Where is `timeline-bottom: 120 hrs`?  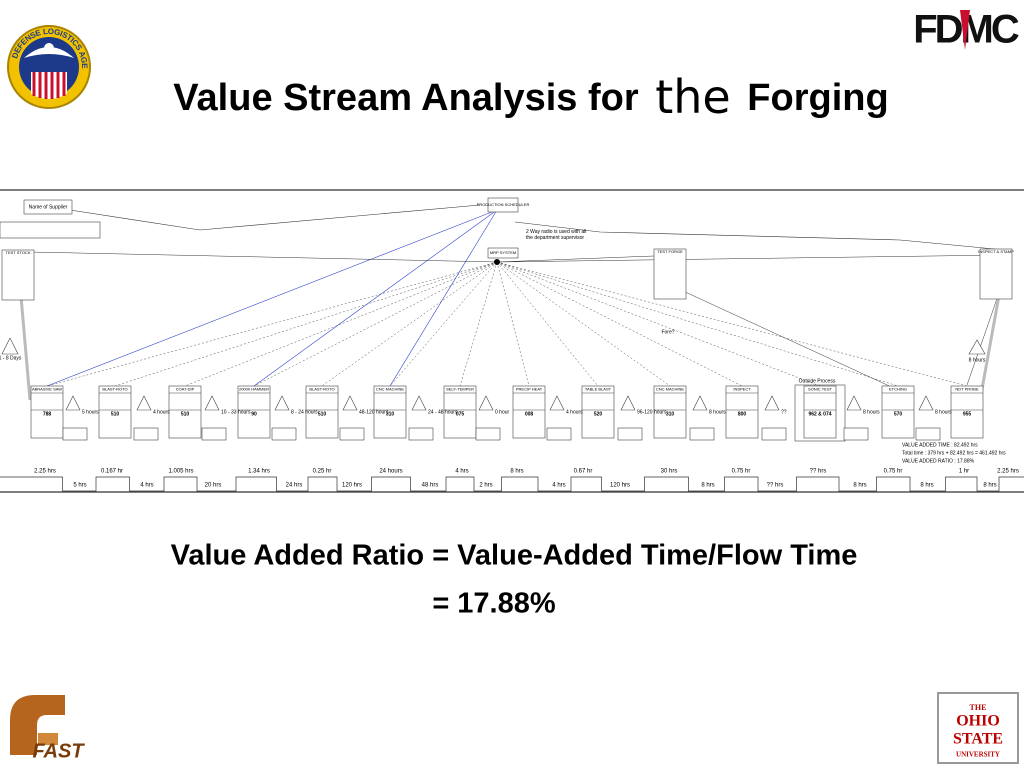
timeline-bottom: 120 hrs is located at coordinates (352, 486).